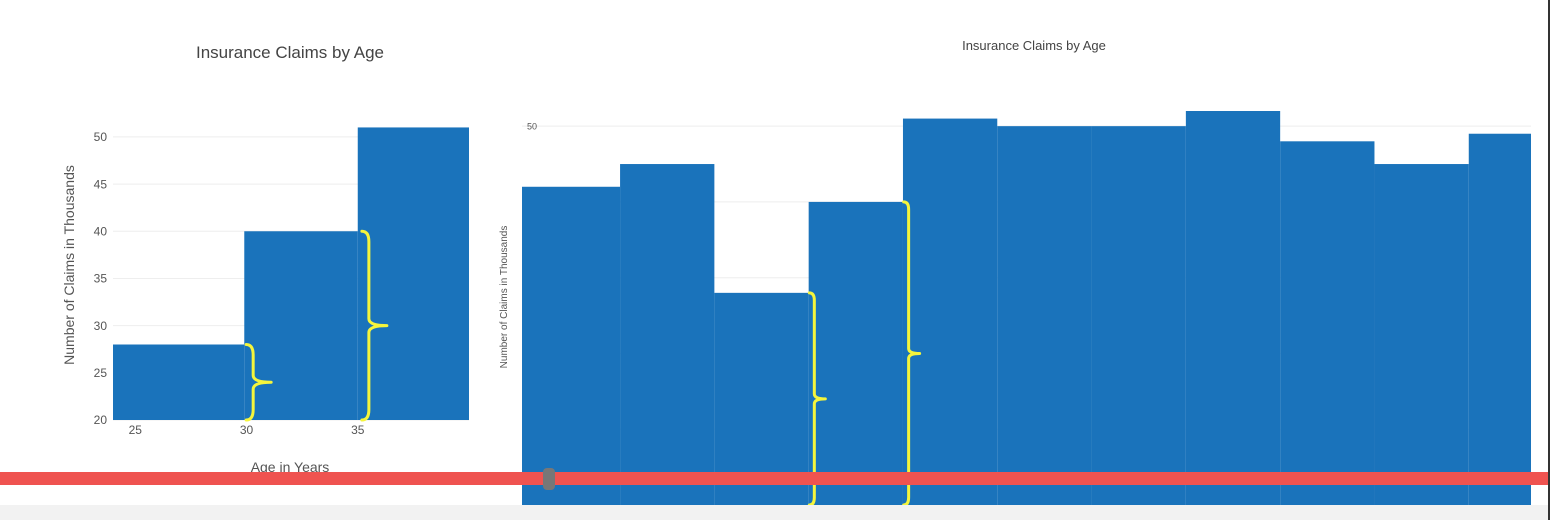 The width and height of the screenshot is (1550, 520). I want to click on chart-left-y-tick-label: 40, so click(101, 231).